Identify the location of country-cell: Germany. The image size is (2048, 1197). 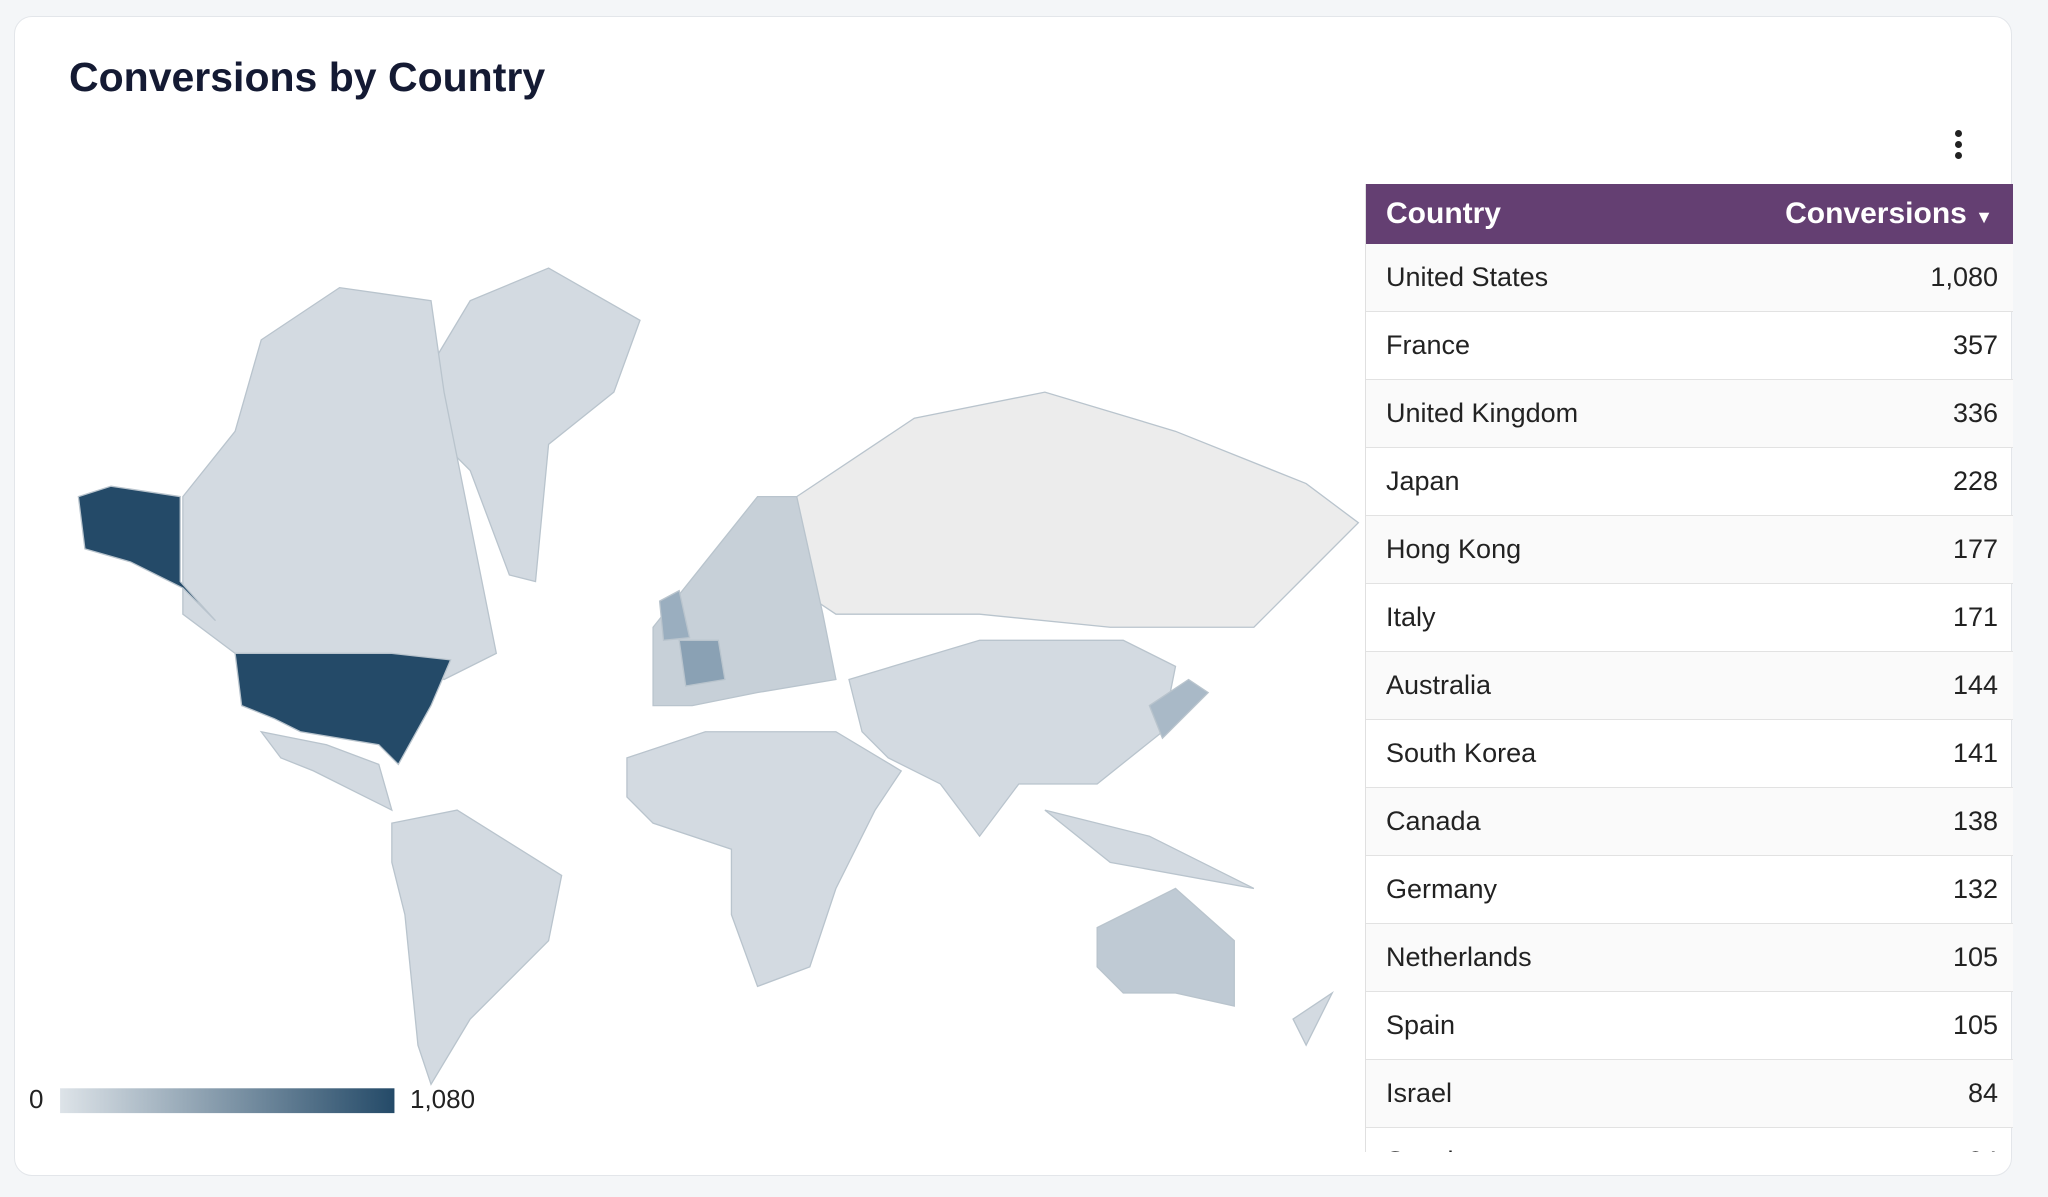
(1442, 889).